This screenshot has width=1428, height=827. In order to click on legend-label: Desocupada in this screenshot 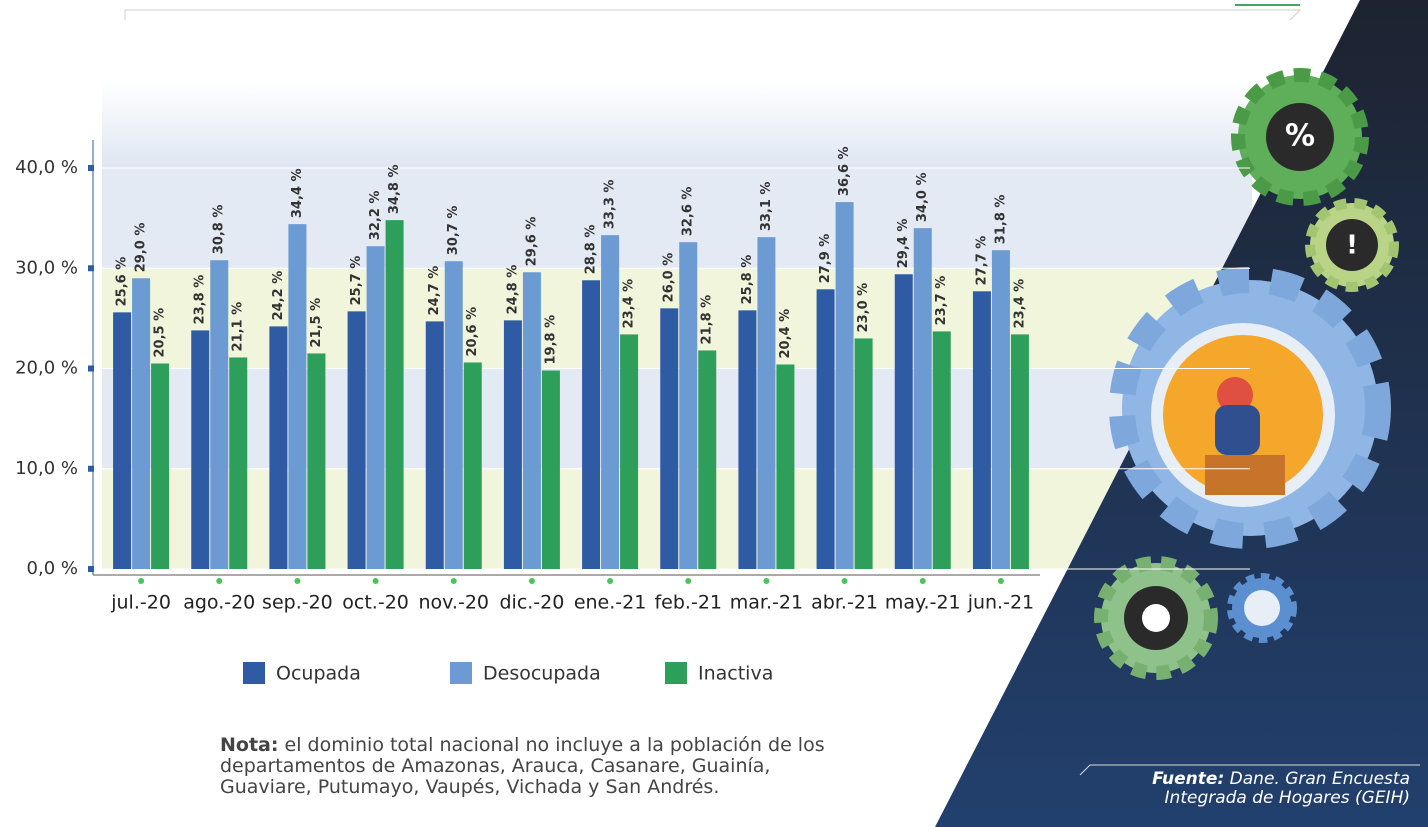, I will do `click(542, 674)`.